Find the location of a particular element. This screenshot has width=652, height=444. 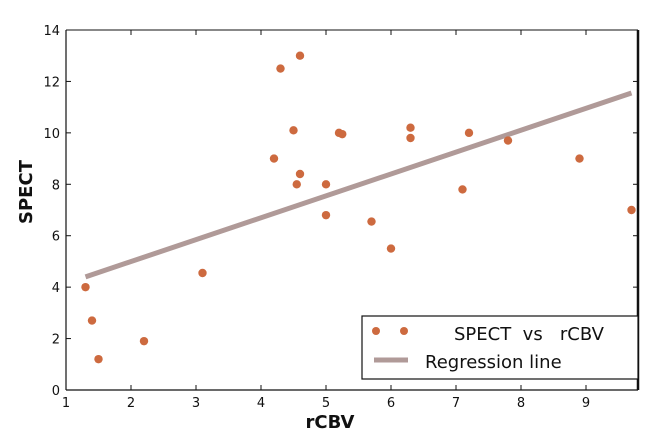

x-tick-label: 8 is located at coordinates (521, 403).